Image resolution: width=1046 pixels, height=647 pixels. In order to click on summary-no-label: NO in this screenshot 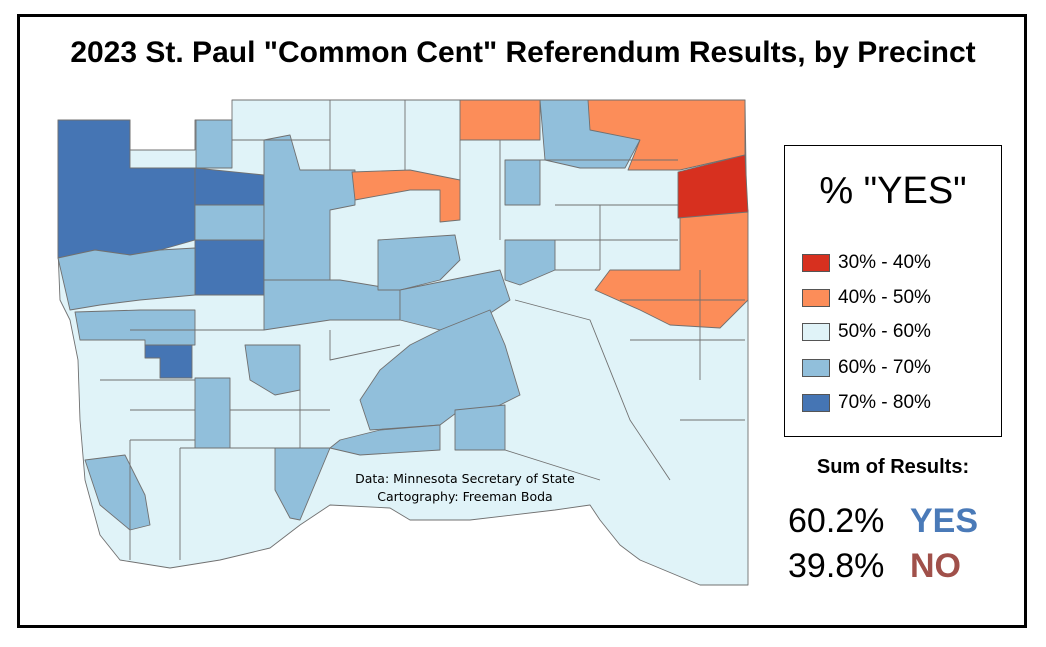, I will do `click(935, 566)`.